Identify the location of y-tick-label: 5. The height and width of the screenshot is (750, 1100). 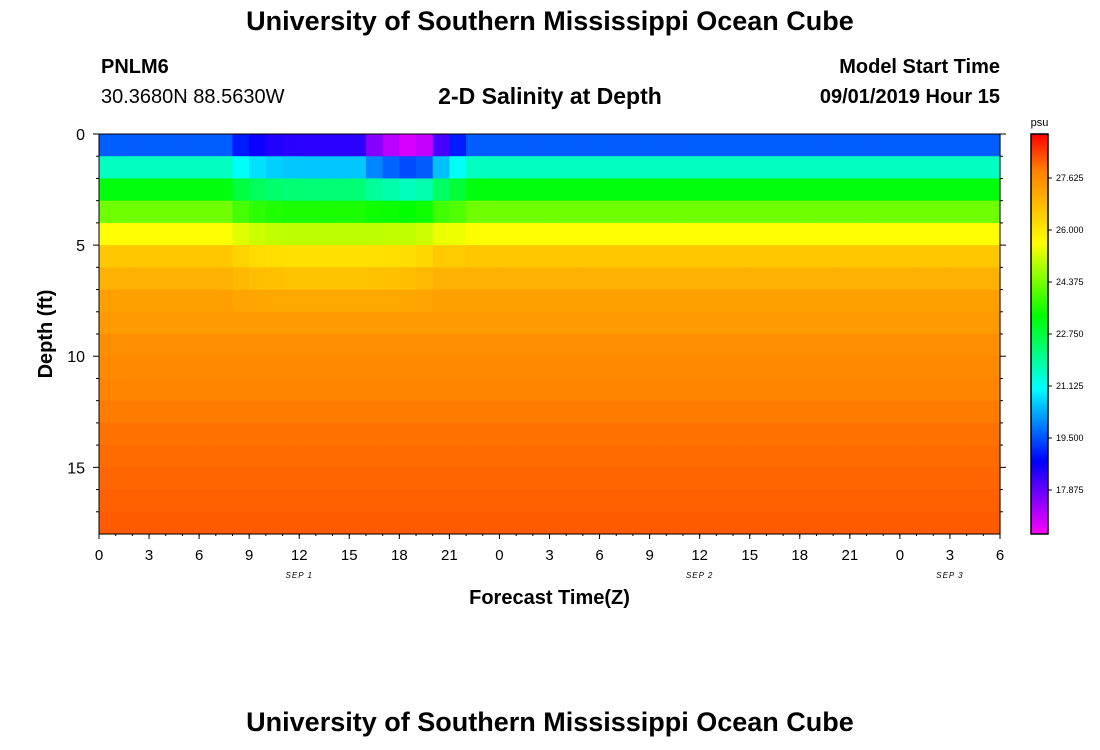
(80, 246).